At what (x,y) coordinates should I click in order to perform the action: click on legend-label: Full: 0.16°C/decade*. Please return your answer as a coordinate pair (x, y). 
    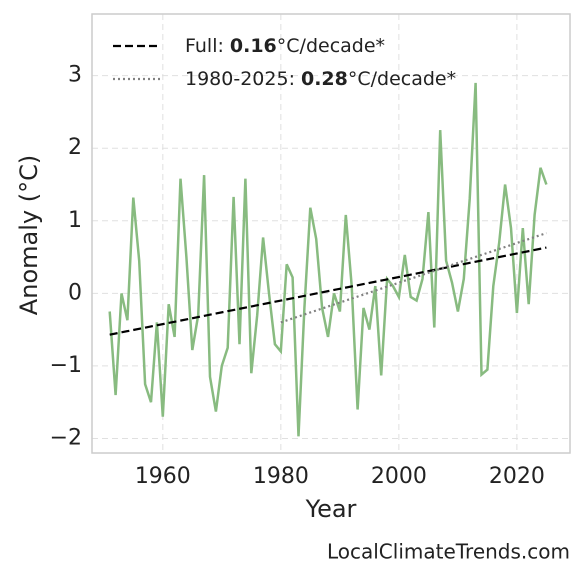
    Looking at the image, I should click on (285, 46).